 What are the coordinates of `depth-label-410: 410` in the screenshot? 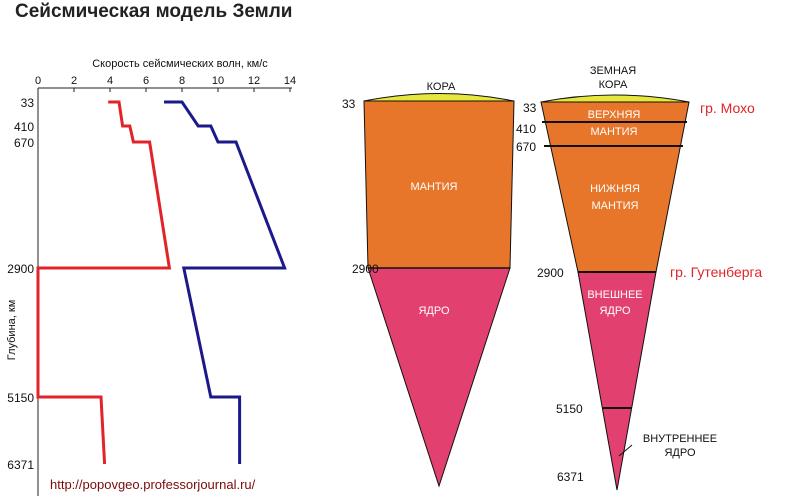 It's located at (24, 127).